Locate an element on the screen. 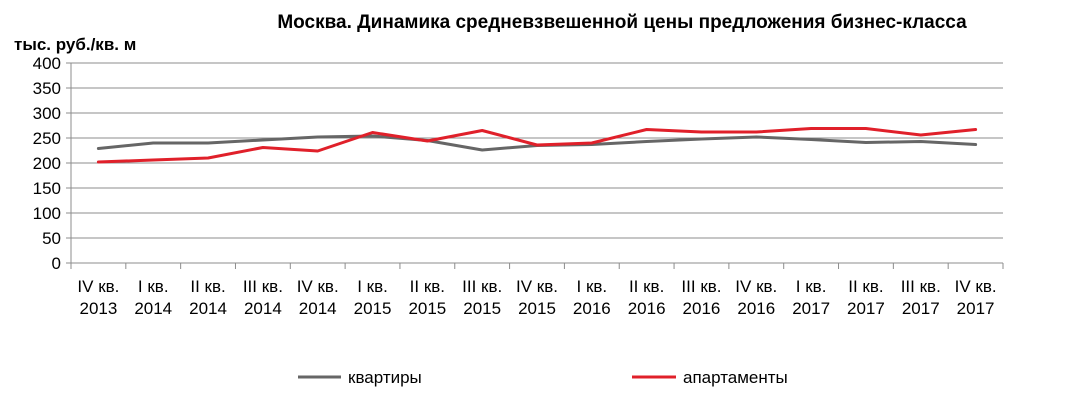 Image resolution: width=1071 pixels, height=414 pixels. x-tick-label: II кв. 2014 is located at coordinates (208, 297).